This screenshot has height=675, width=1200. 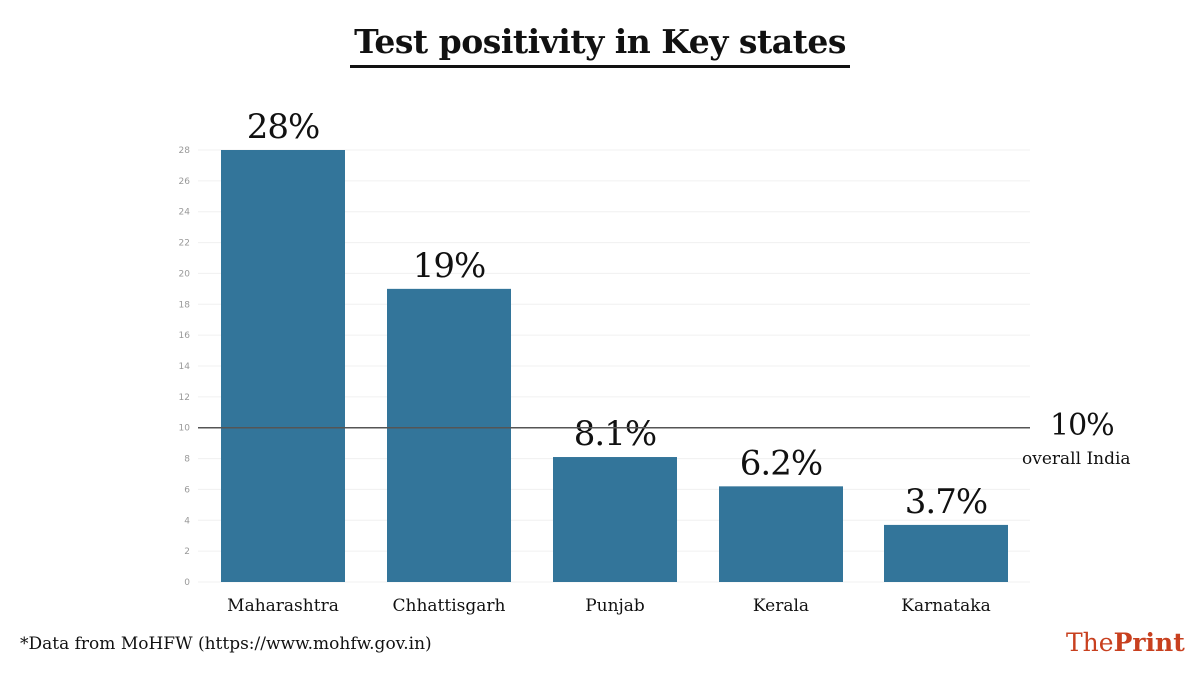 What do you see at coordinates (184, 398) in the screenshot?
I see `y-tick-label: 12` at bounding box center [184, 398].